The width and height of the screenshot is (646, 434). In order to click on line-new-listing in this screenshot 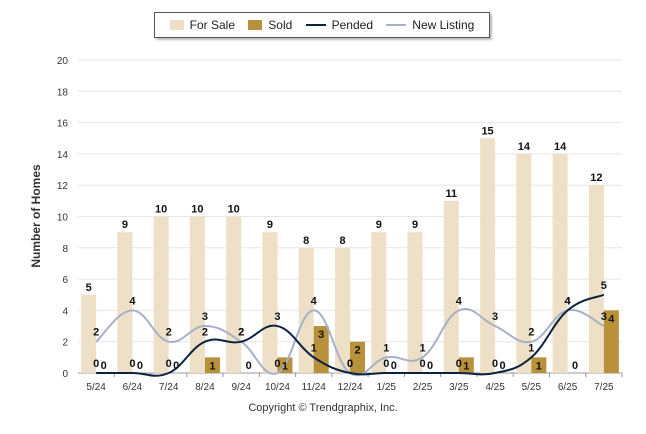, I will do `click(350, 342)`.